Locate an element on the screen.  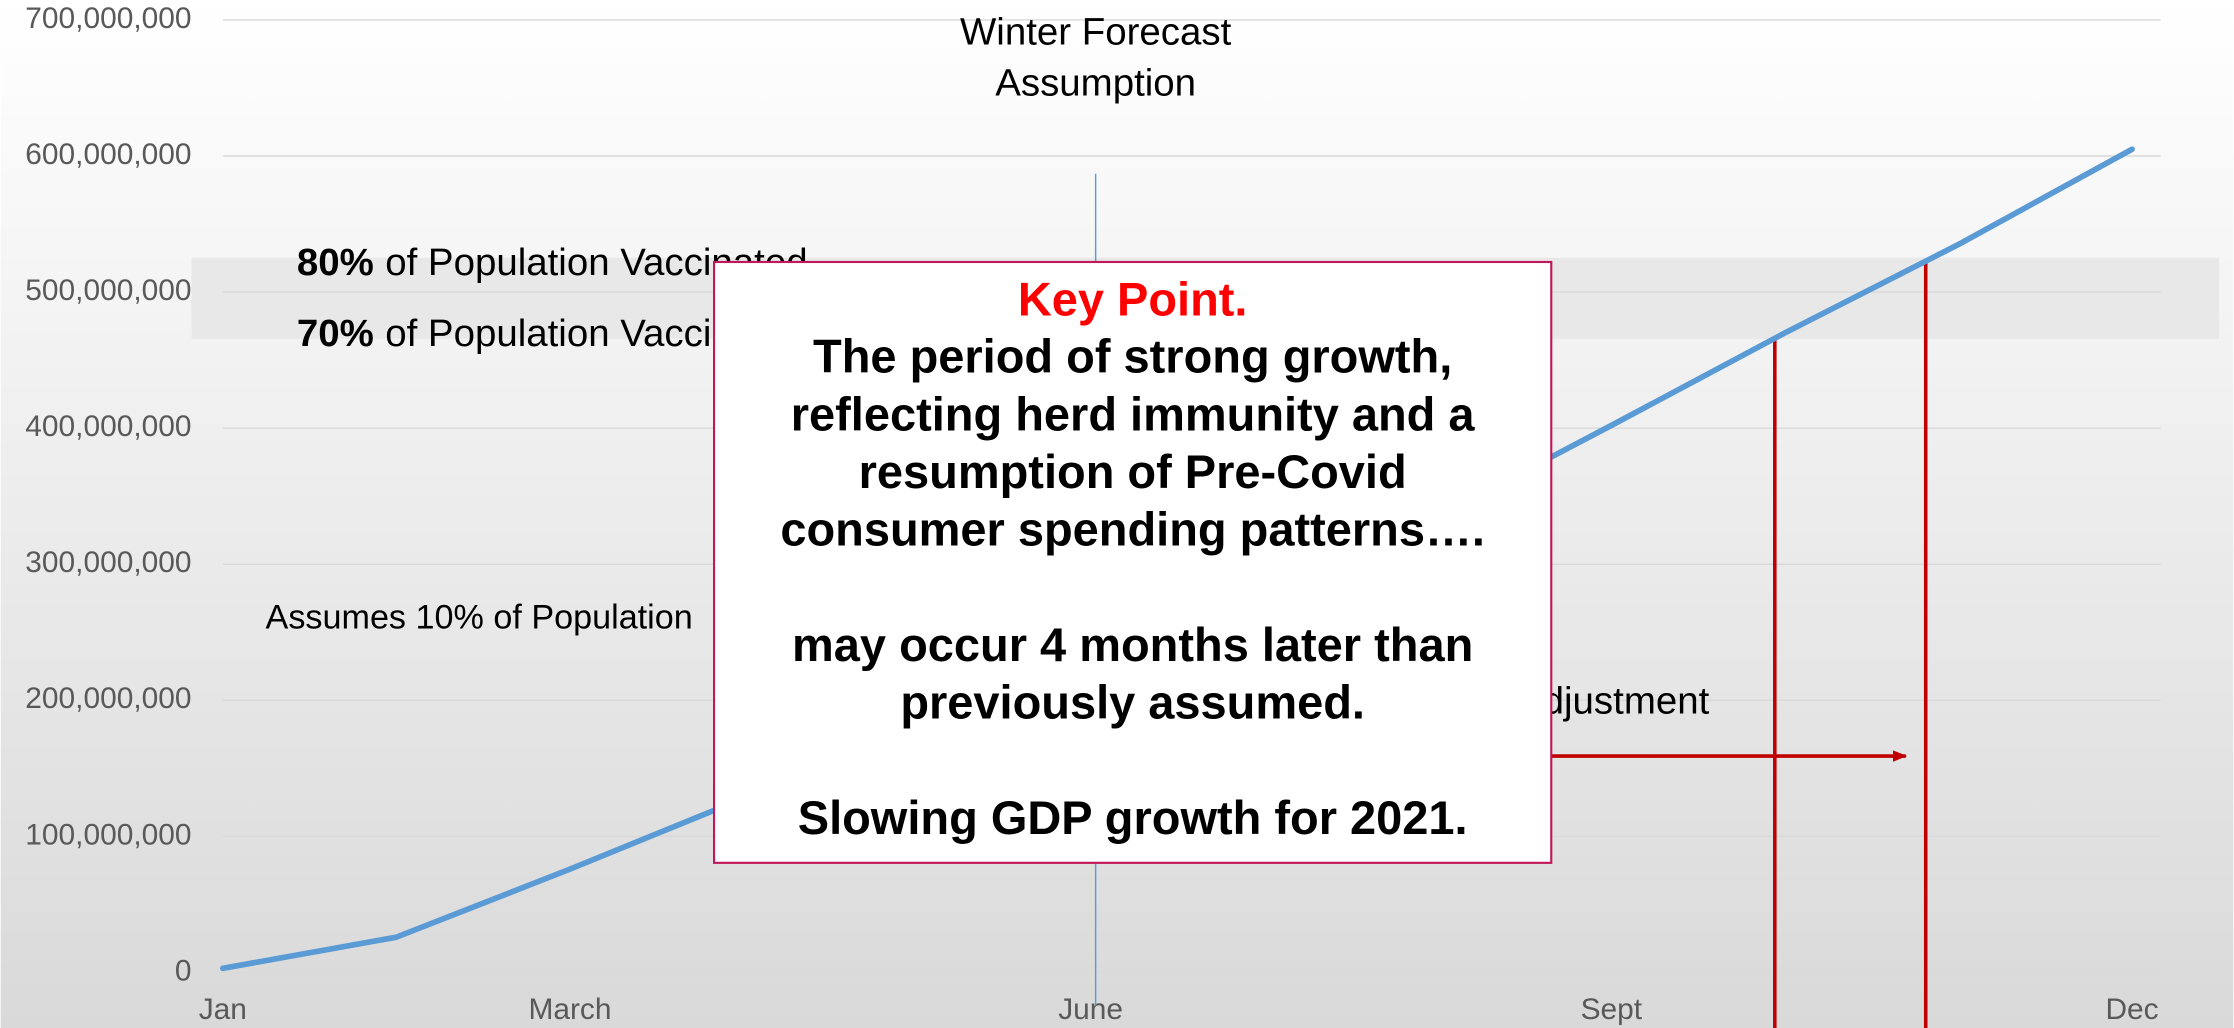
y-tick-label: 600,000,000 is located at coordinates (108, 154).